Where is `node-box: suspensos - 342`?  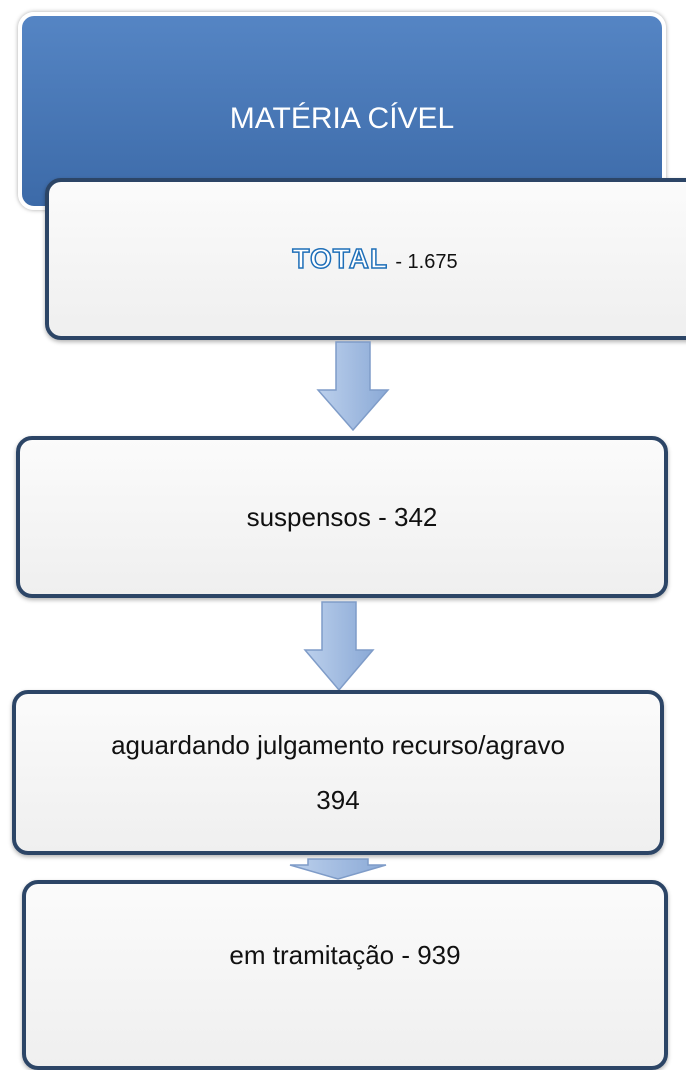 node-box: suspensos - 342 is located at coordinates (342, 517).